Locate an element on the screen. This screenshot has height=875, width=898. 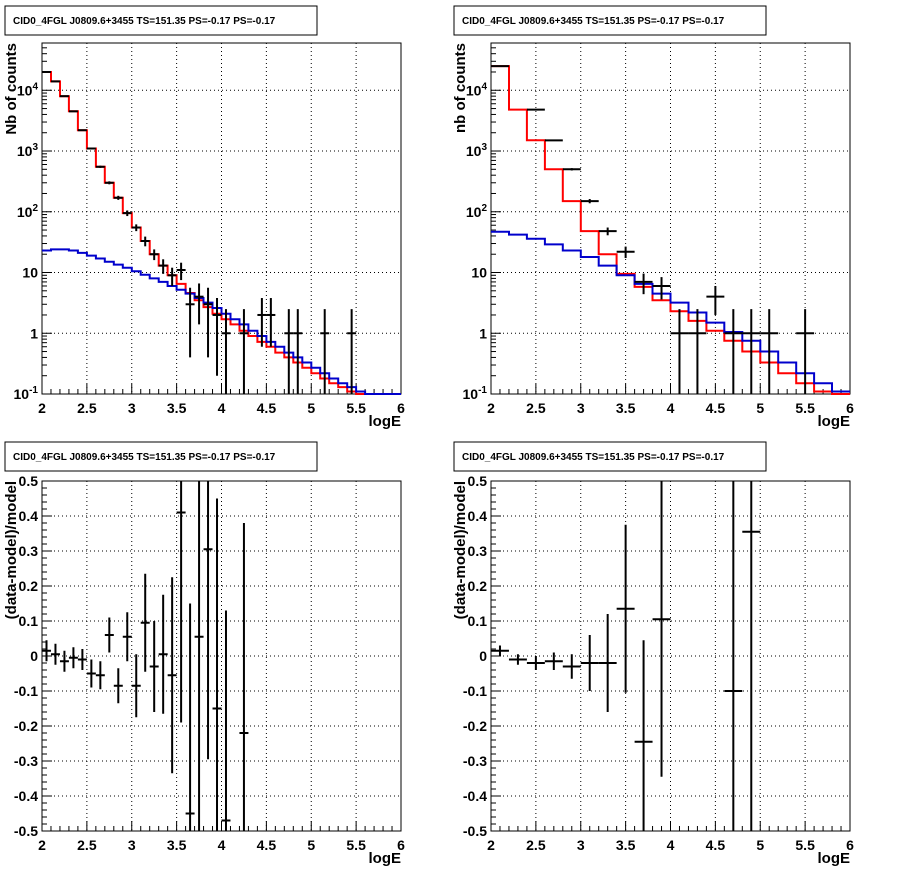
data-points is located at coordinates (653, 229).